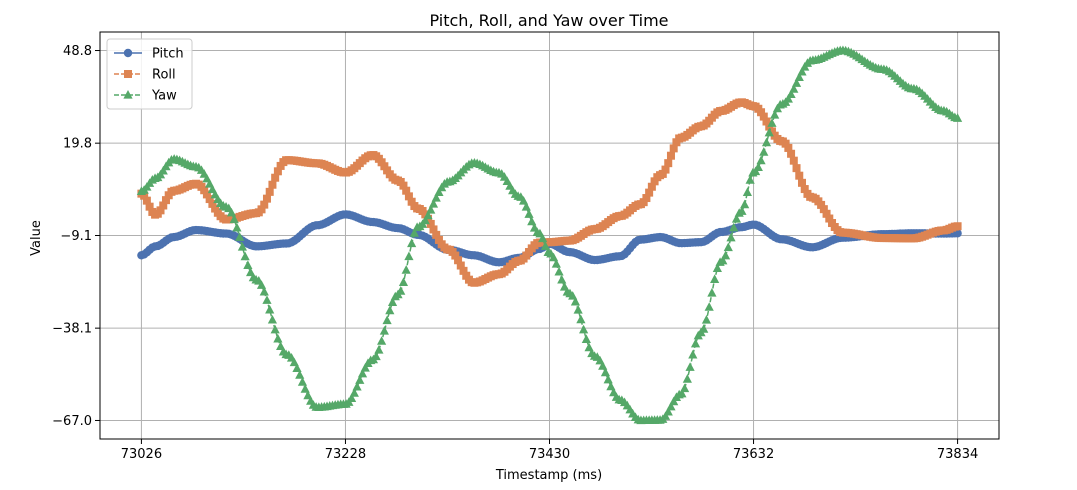  I want to click on x-tick-label: 73834, so click(957, 454).